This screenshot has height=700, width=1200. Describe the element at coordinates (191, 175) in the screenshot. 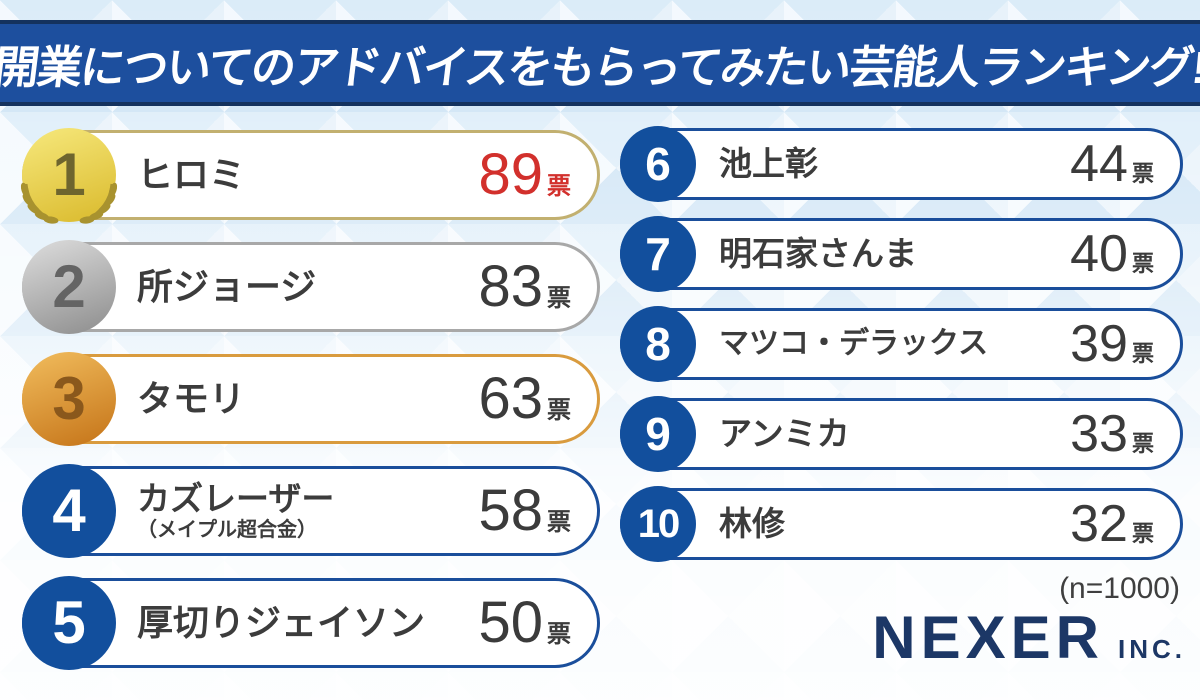

I see `celebrity-name: ヒロミ` at that location.